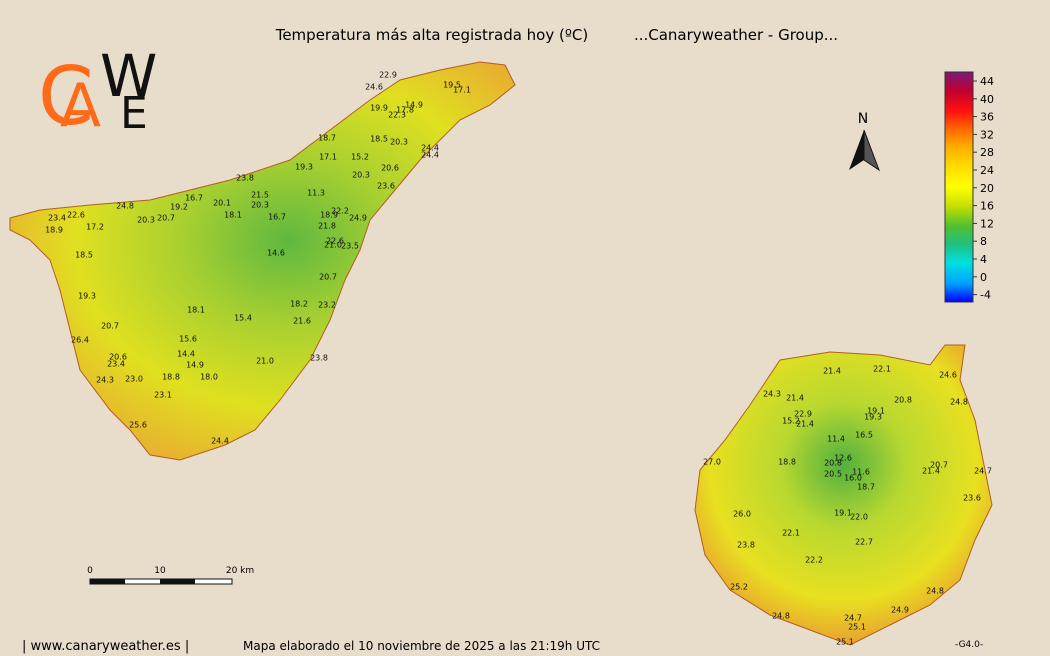 Image resolution: width=1050 pixels, height=656 pixels. I want to click on station-temp: 21.8, so click(327, 226).